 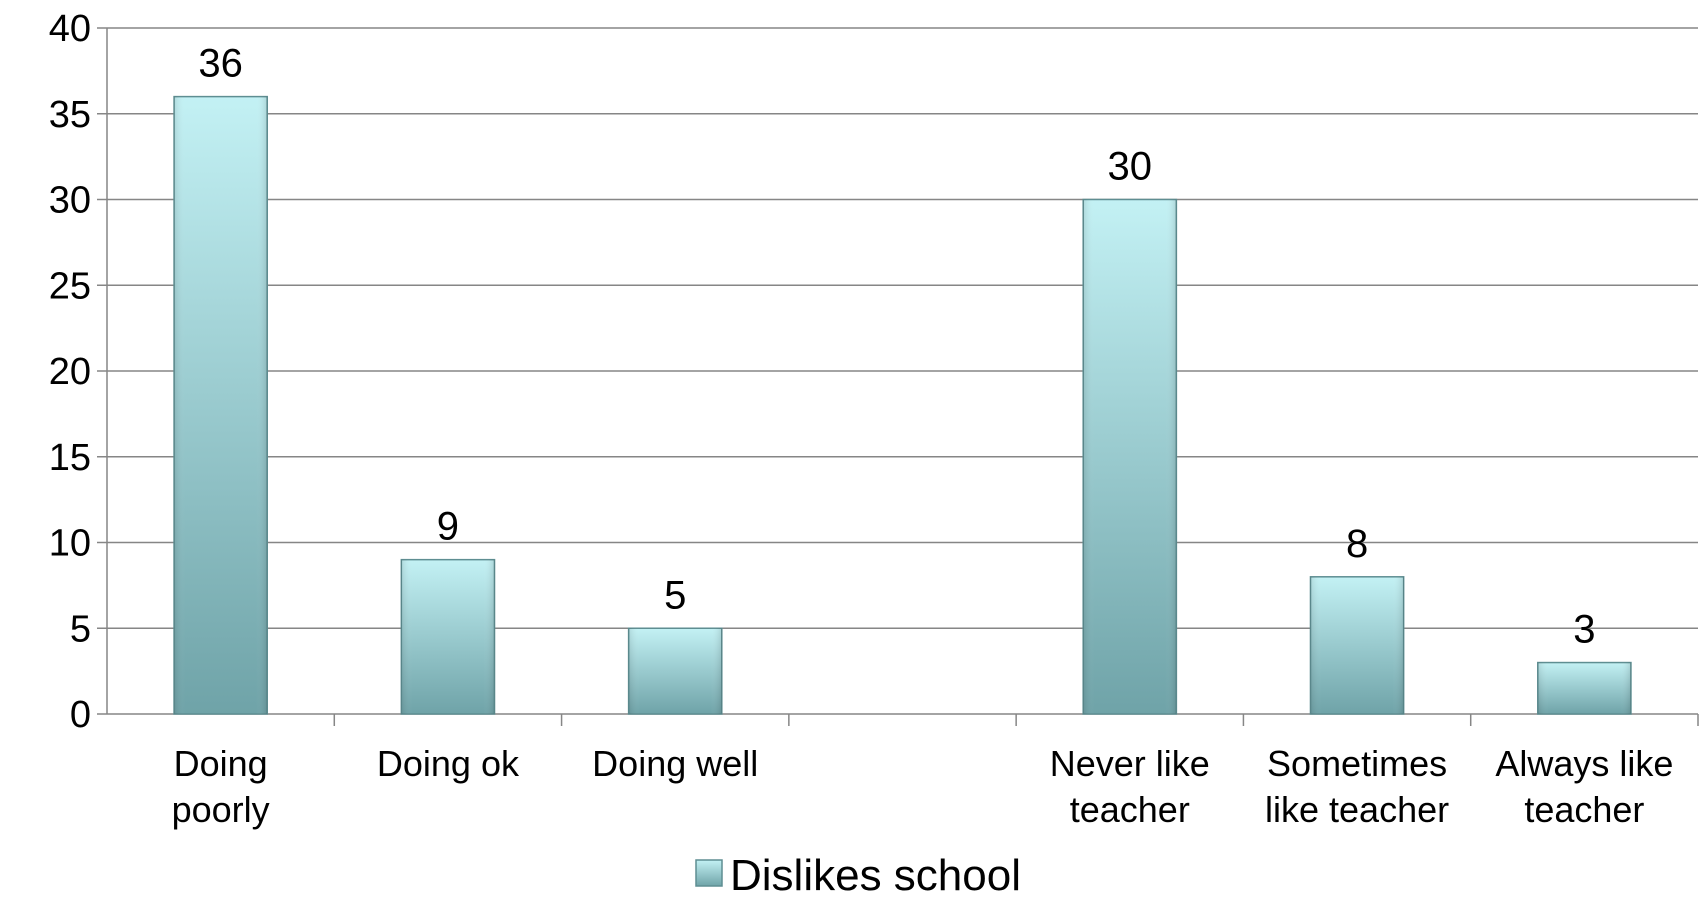 What do you see at coordinates (70, 372) in the screenshot?
I see `y-tick-label: 20` at bounding box center [70, 372].